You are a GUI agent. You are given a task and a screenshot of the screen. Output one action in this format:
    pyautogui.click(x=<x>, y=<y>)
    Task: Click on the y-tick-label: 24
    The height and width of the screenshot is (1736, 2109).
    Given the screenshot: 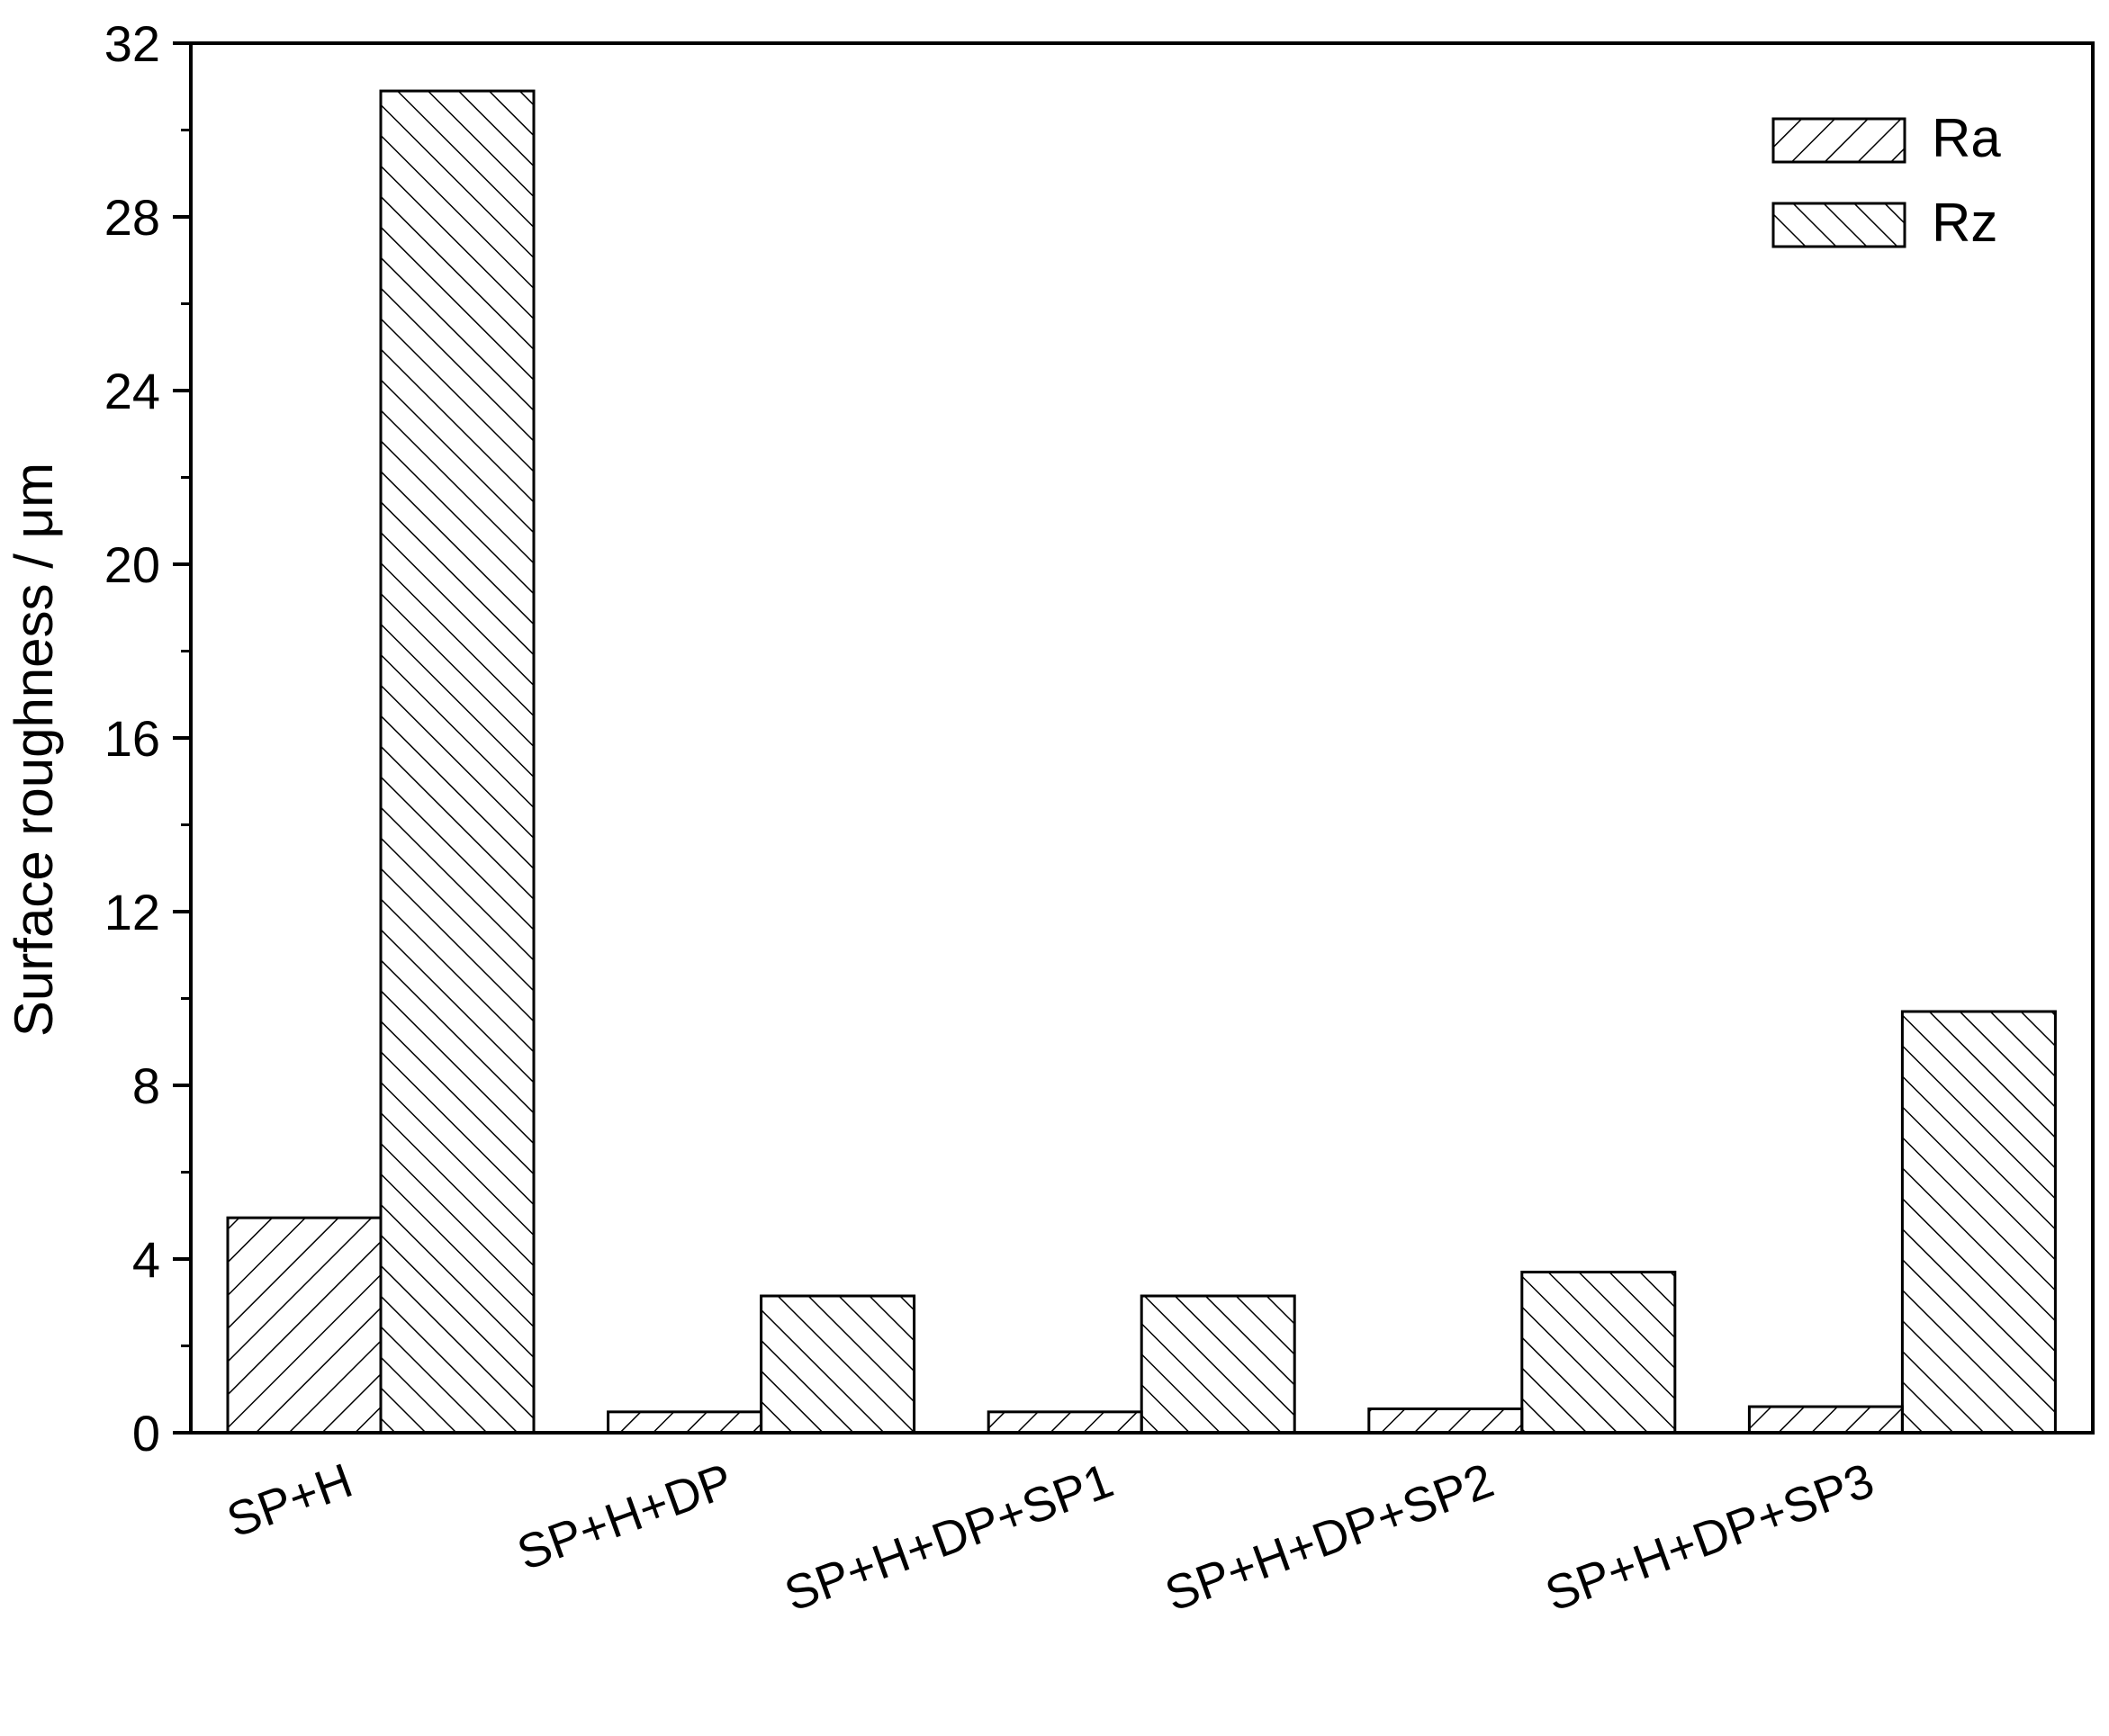 What is the action you would take?
    pyautogui.click(x=132, y=391)
    